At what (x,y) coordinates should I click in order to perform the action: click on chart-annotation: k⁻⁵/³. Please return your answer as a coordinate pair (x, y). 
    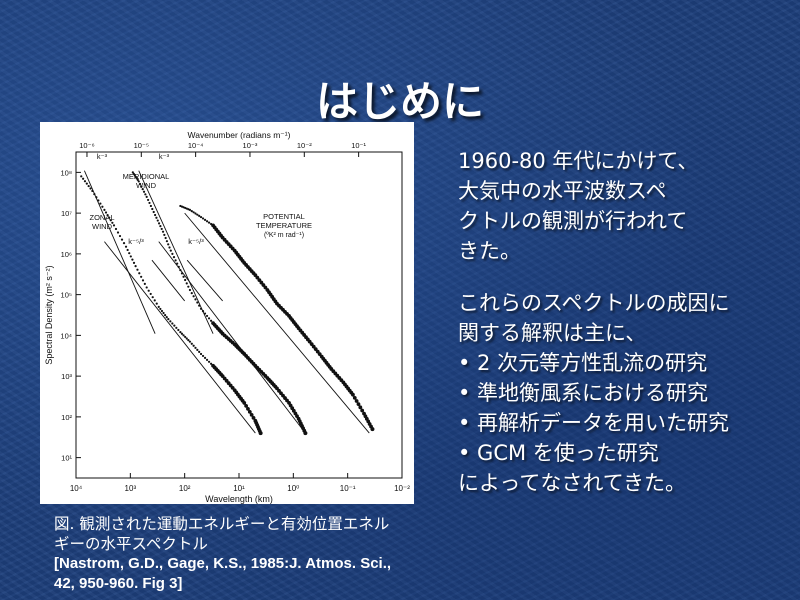
    Looking at the image, I should click on (196, 241).